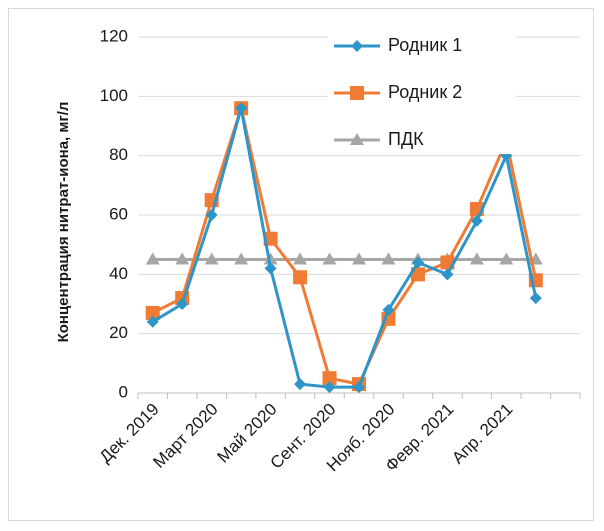 Image resolution: width=604 pixels, height=531 pixels. What do you see at coordinates (123, 391) in the screenshot?
I see `y-tick-label: 0` at bounding box center [123, 391].